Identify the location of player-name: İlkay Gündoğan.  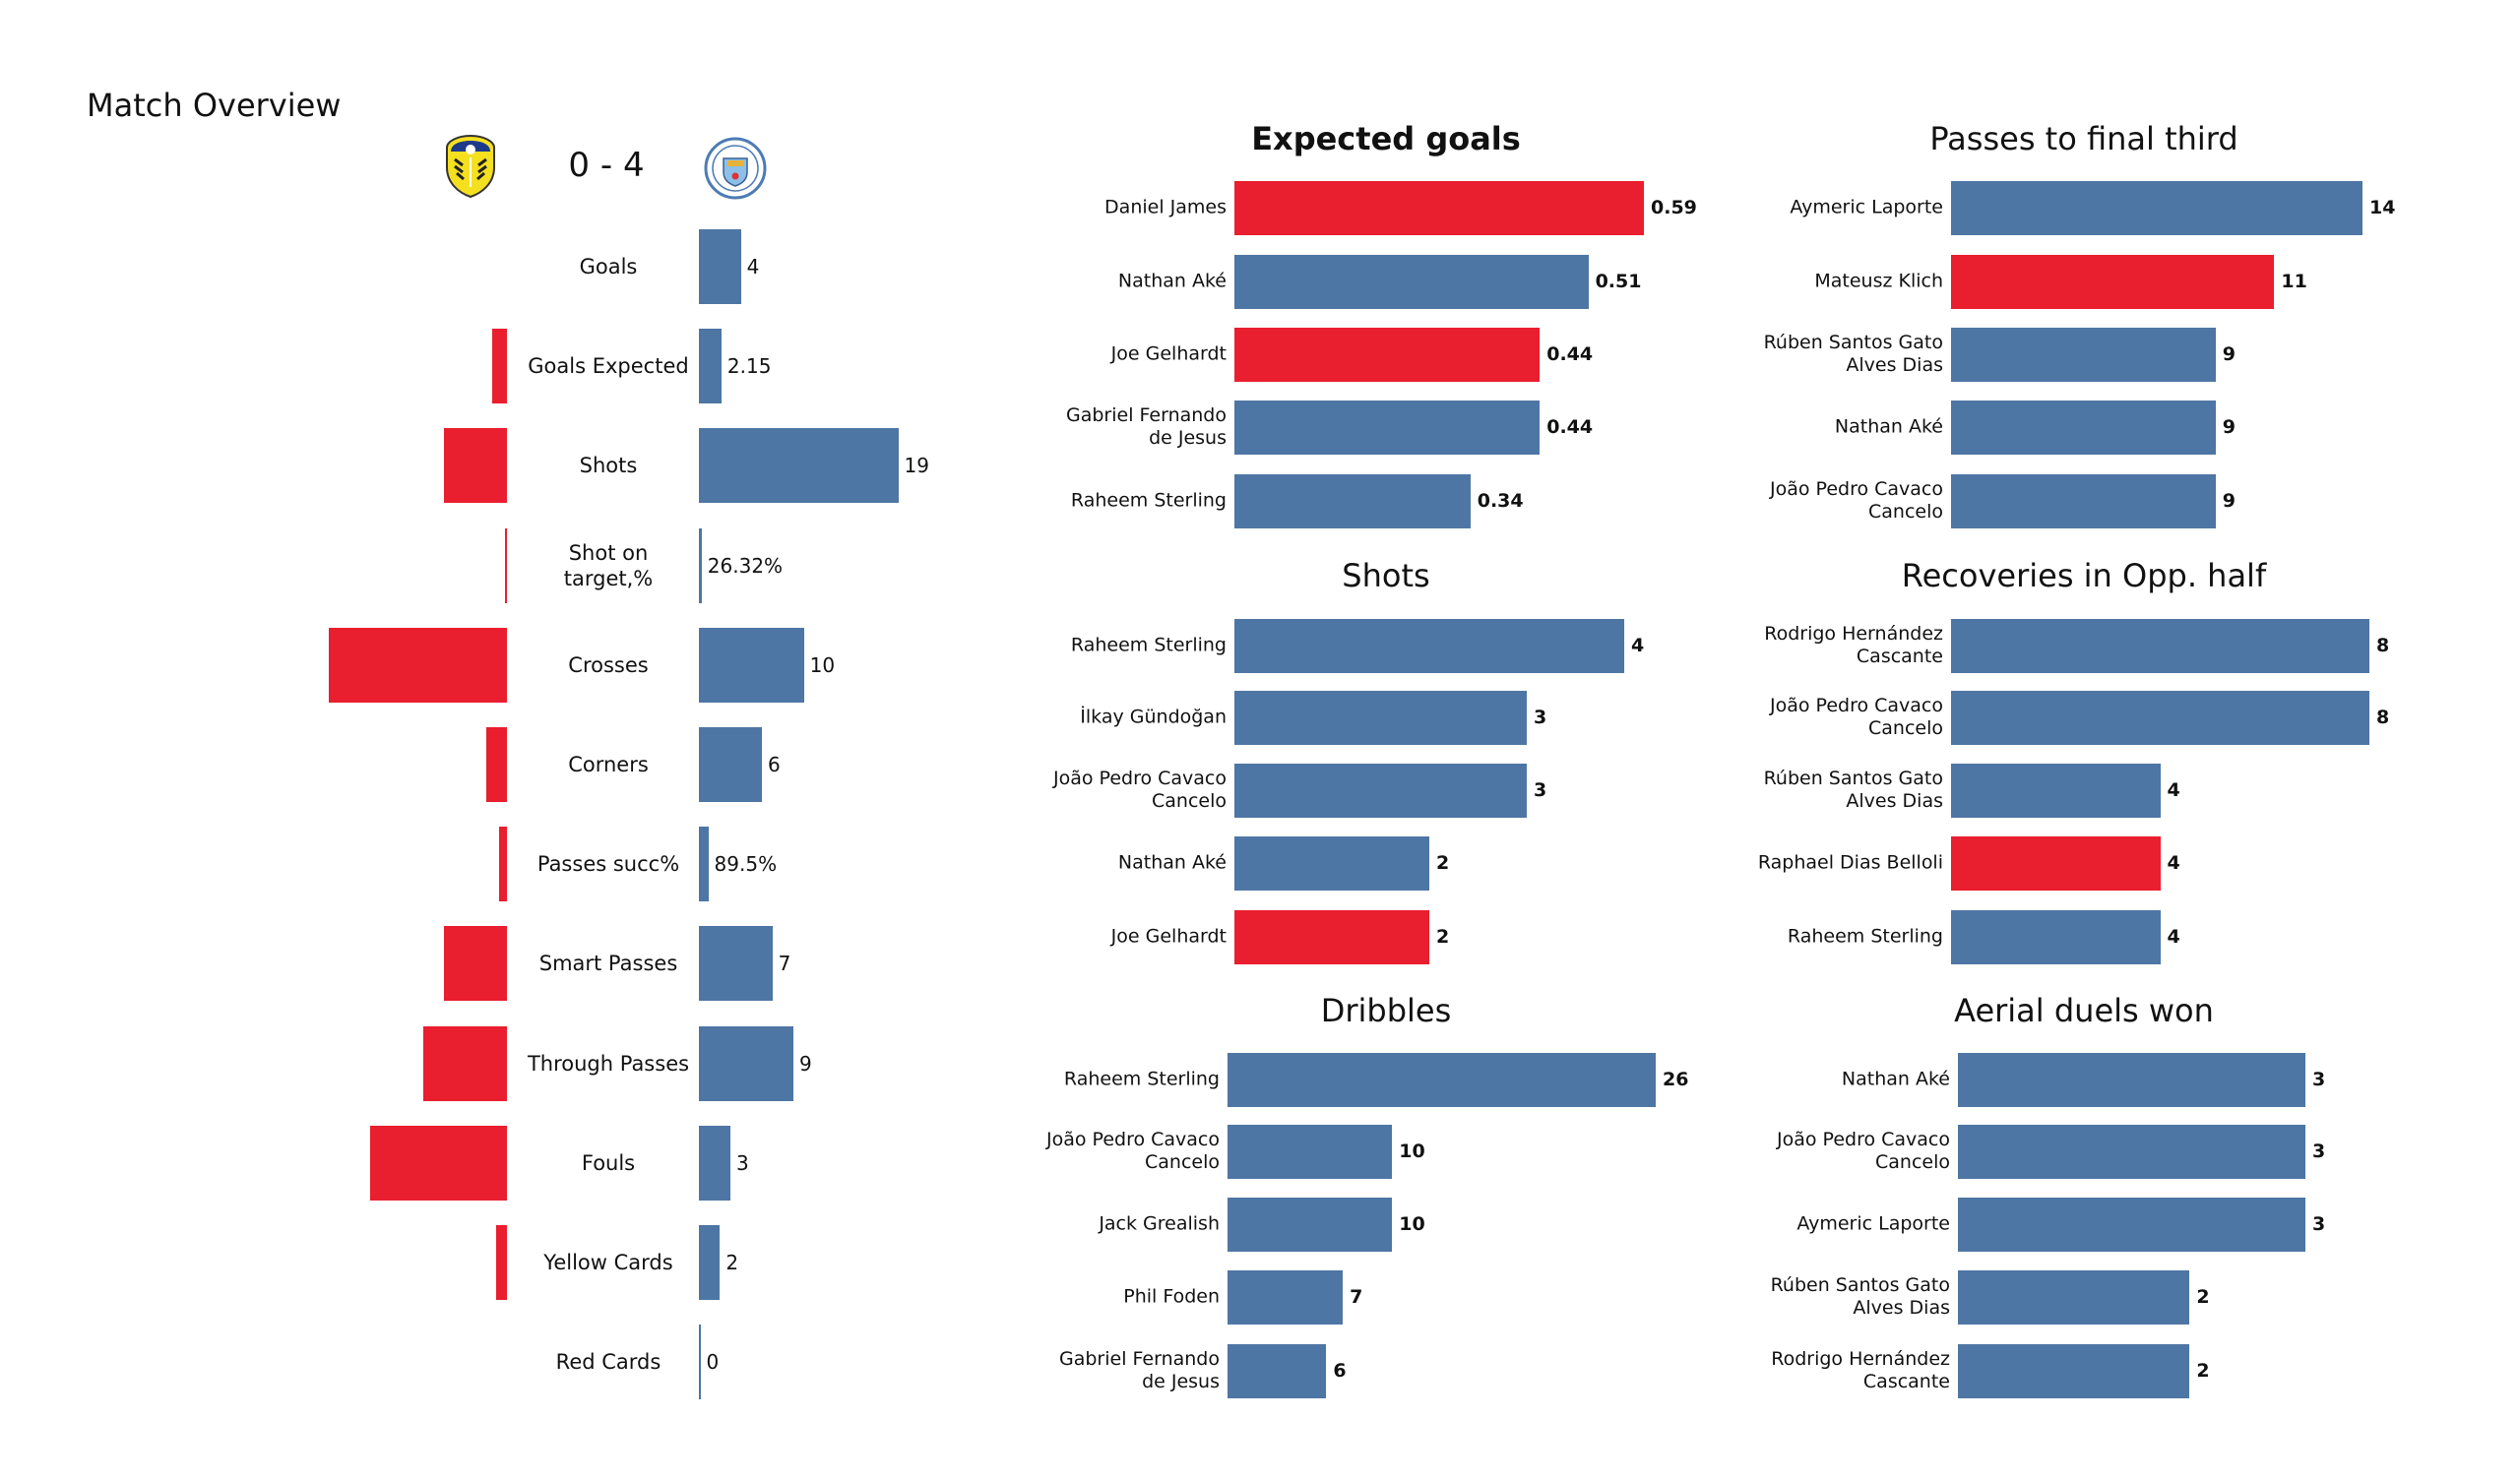
(1153, 717).